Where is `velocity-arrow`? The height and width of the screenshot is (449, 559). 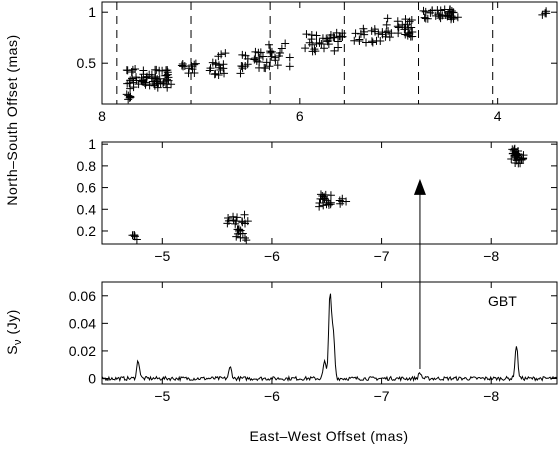 velocity-arrow is located at coordinates (419, 273).